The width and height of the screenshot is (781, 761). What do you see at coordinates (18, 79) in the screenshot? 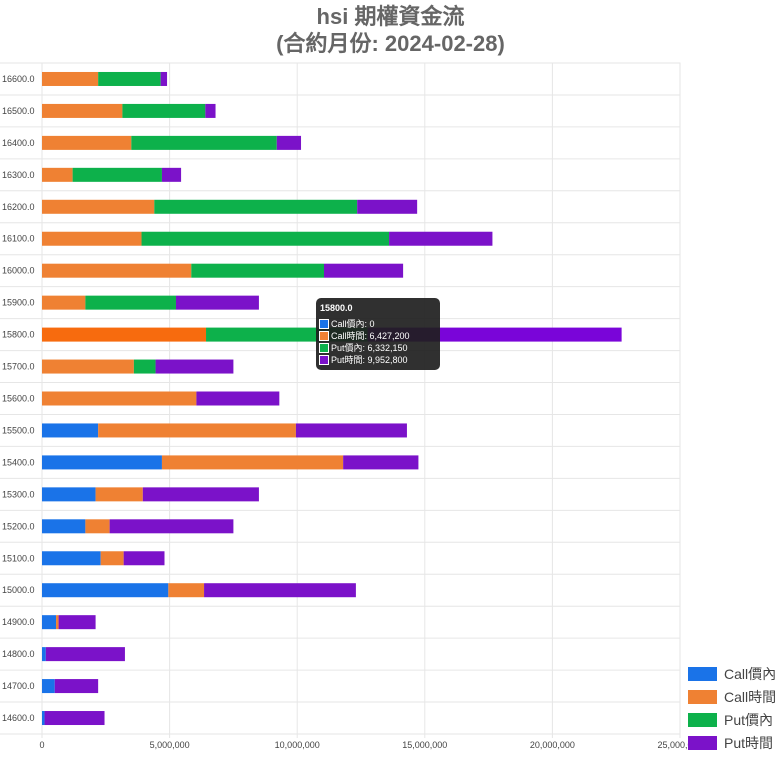
I see `y-tick-label: 16600.0` at bounding box center [18, 79].